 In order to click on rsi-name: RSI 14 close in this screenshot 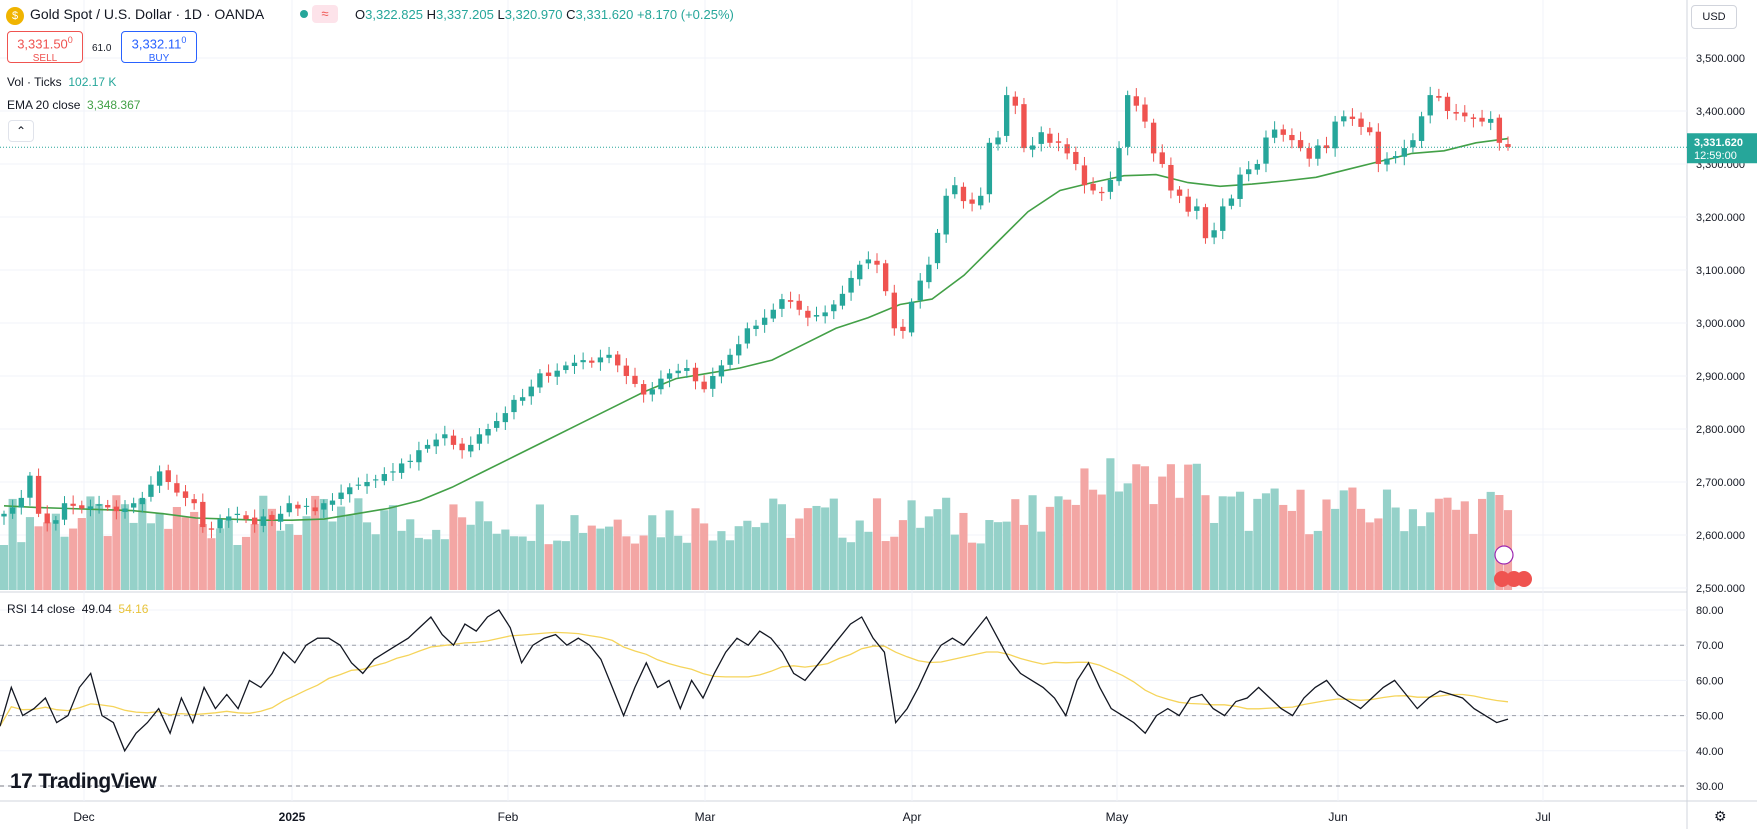, I will do `click(41, 609)`.